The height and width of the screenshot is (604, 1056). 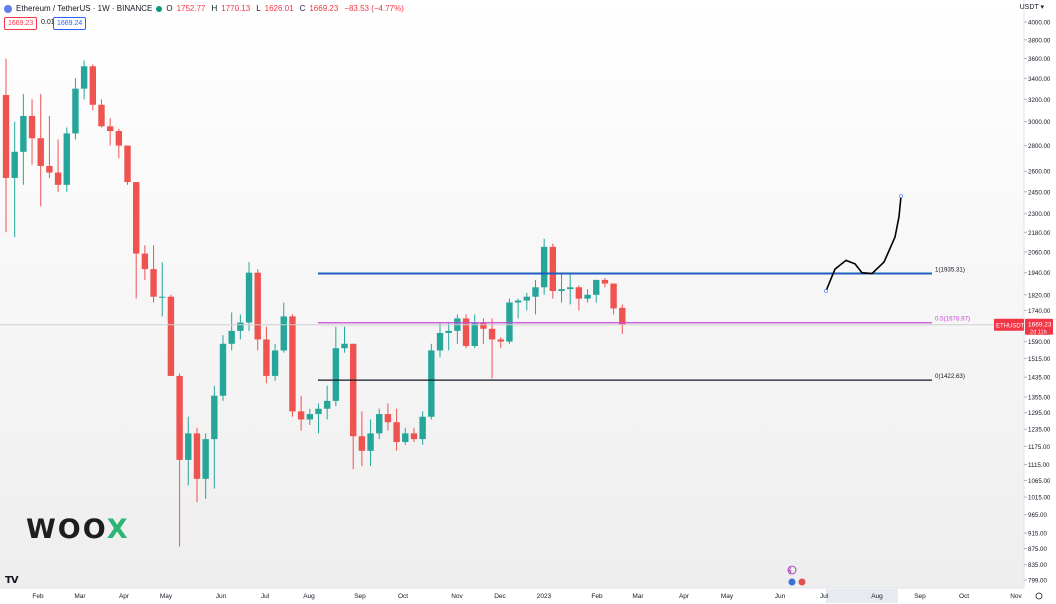 I want to click on y-tick-label: 3800.00, so click(x=1039, y=40).